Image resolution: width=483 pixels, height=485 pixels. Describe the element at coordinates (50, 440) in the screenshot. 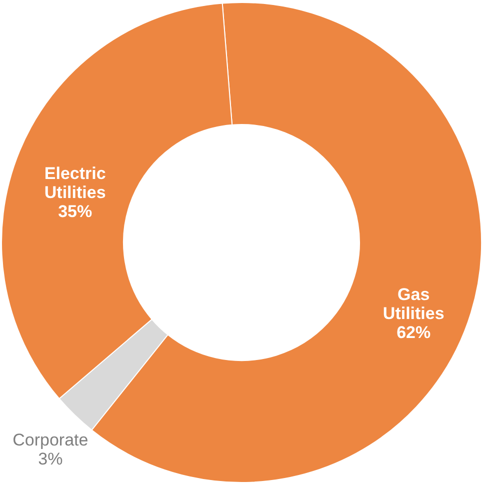

I see `slice-label: Corporate` at that location.